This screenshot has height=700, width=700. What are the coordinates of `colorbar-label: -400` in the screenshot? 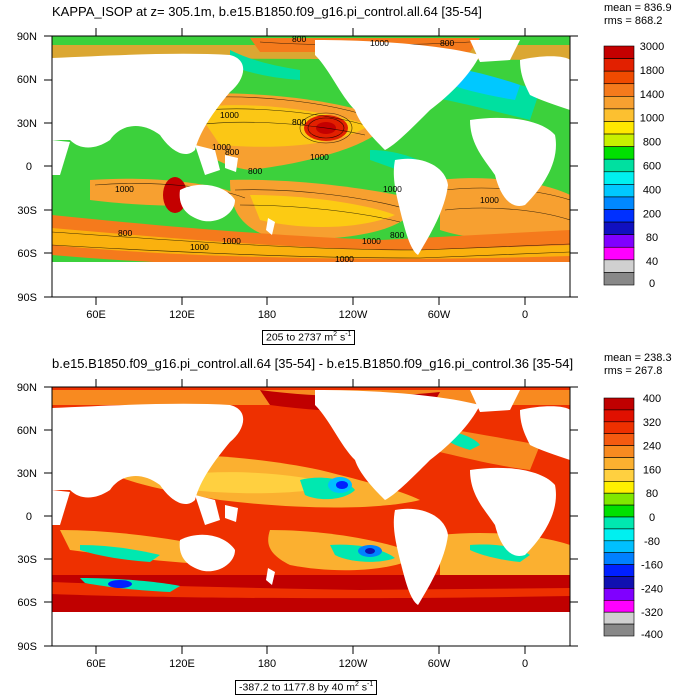 It's located at (652, 635).